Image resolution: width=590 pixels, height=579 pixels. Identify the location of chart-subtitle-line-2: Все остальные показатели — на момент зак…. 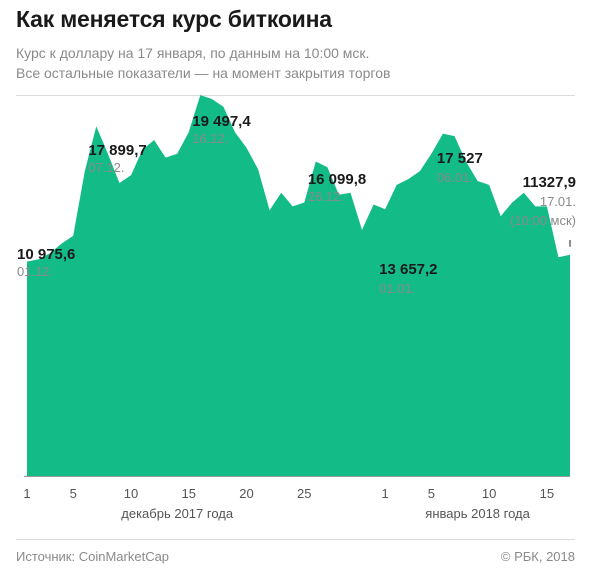
(203, 73).